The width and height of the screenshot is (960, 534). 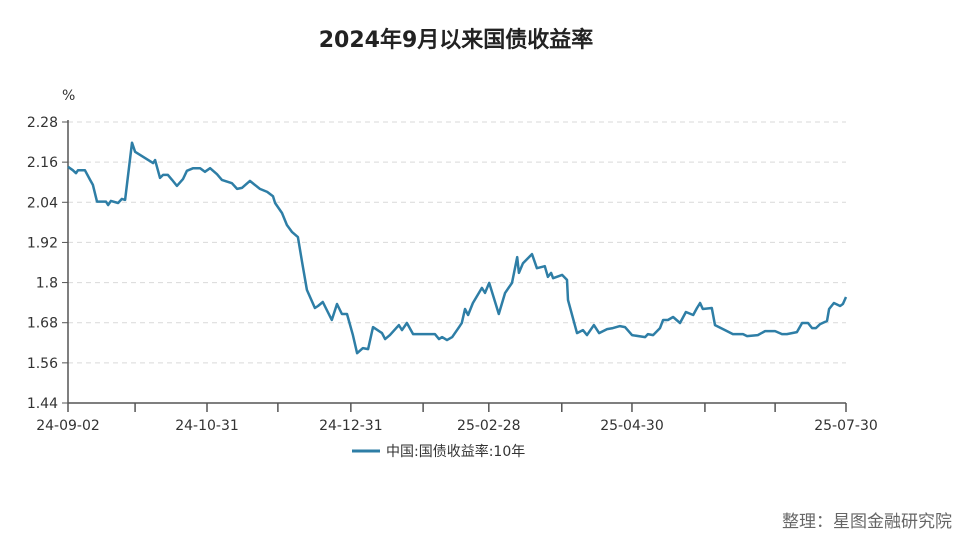 I want to click on y-tick-label: 2.16, so click(x=42, y=163).